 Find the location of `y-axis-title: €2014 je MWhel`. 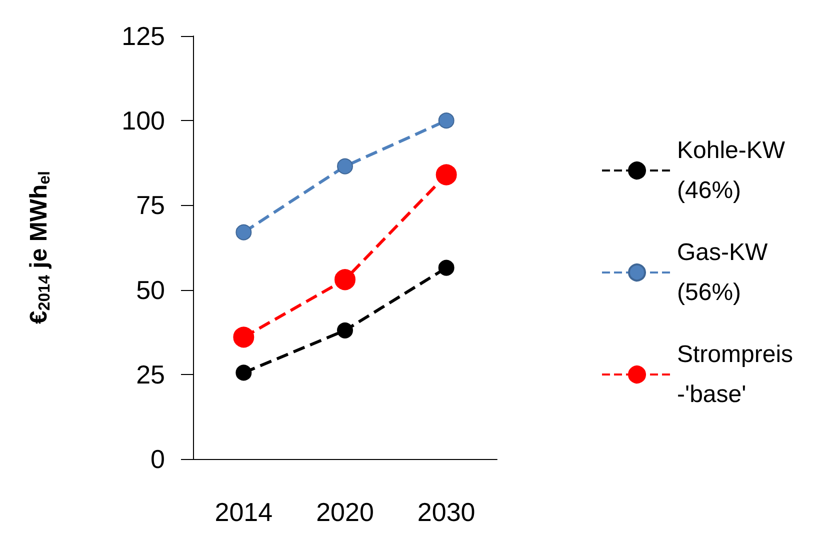

y-axis-title: €2014 je MWhel is located at coordinates (40, 247).